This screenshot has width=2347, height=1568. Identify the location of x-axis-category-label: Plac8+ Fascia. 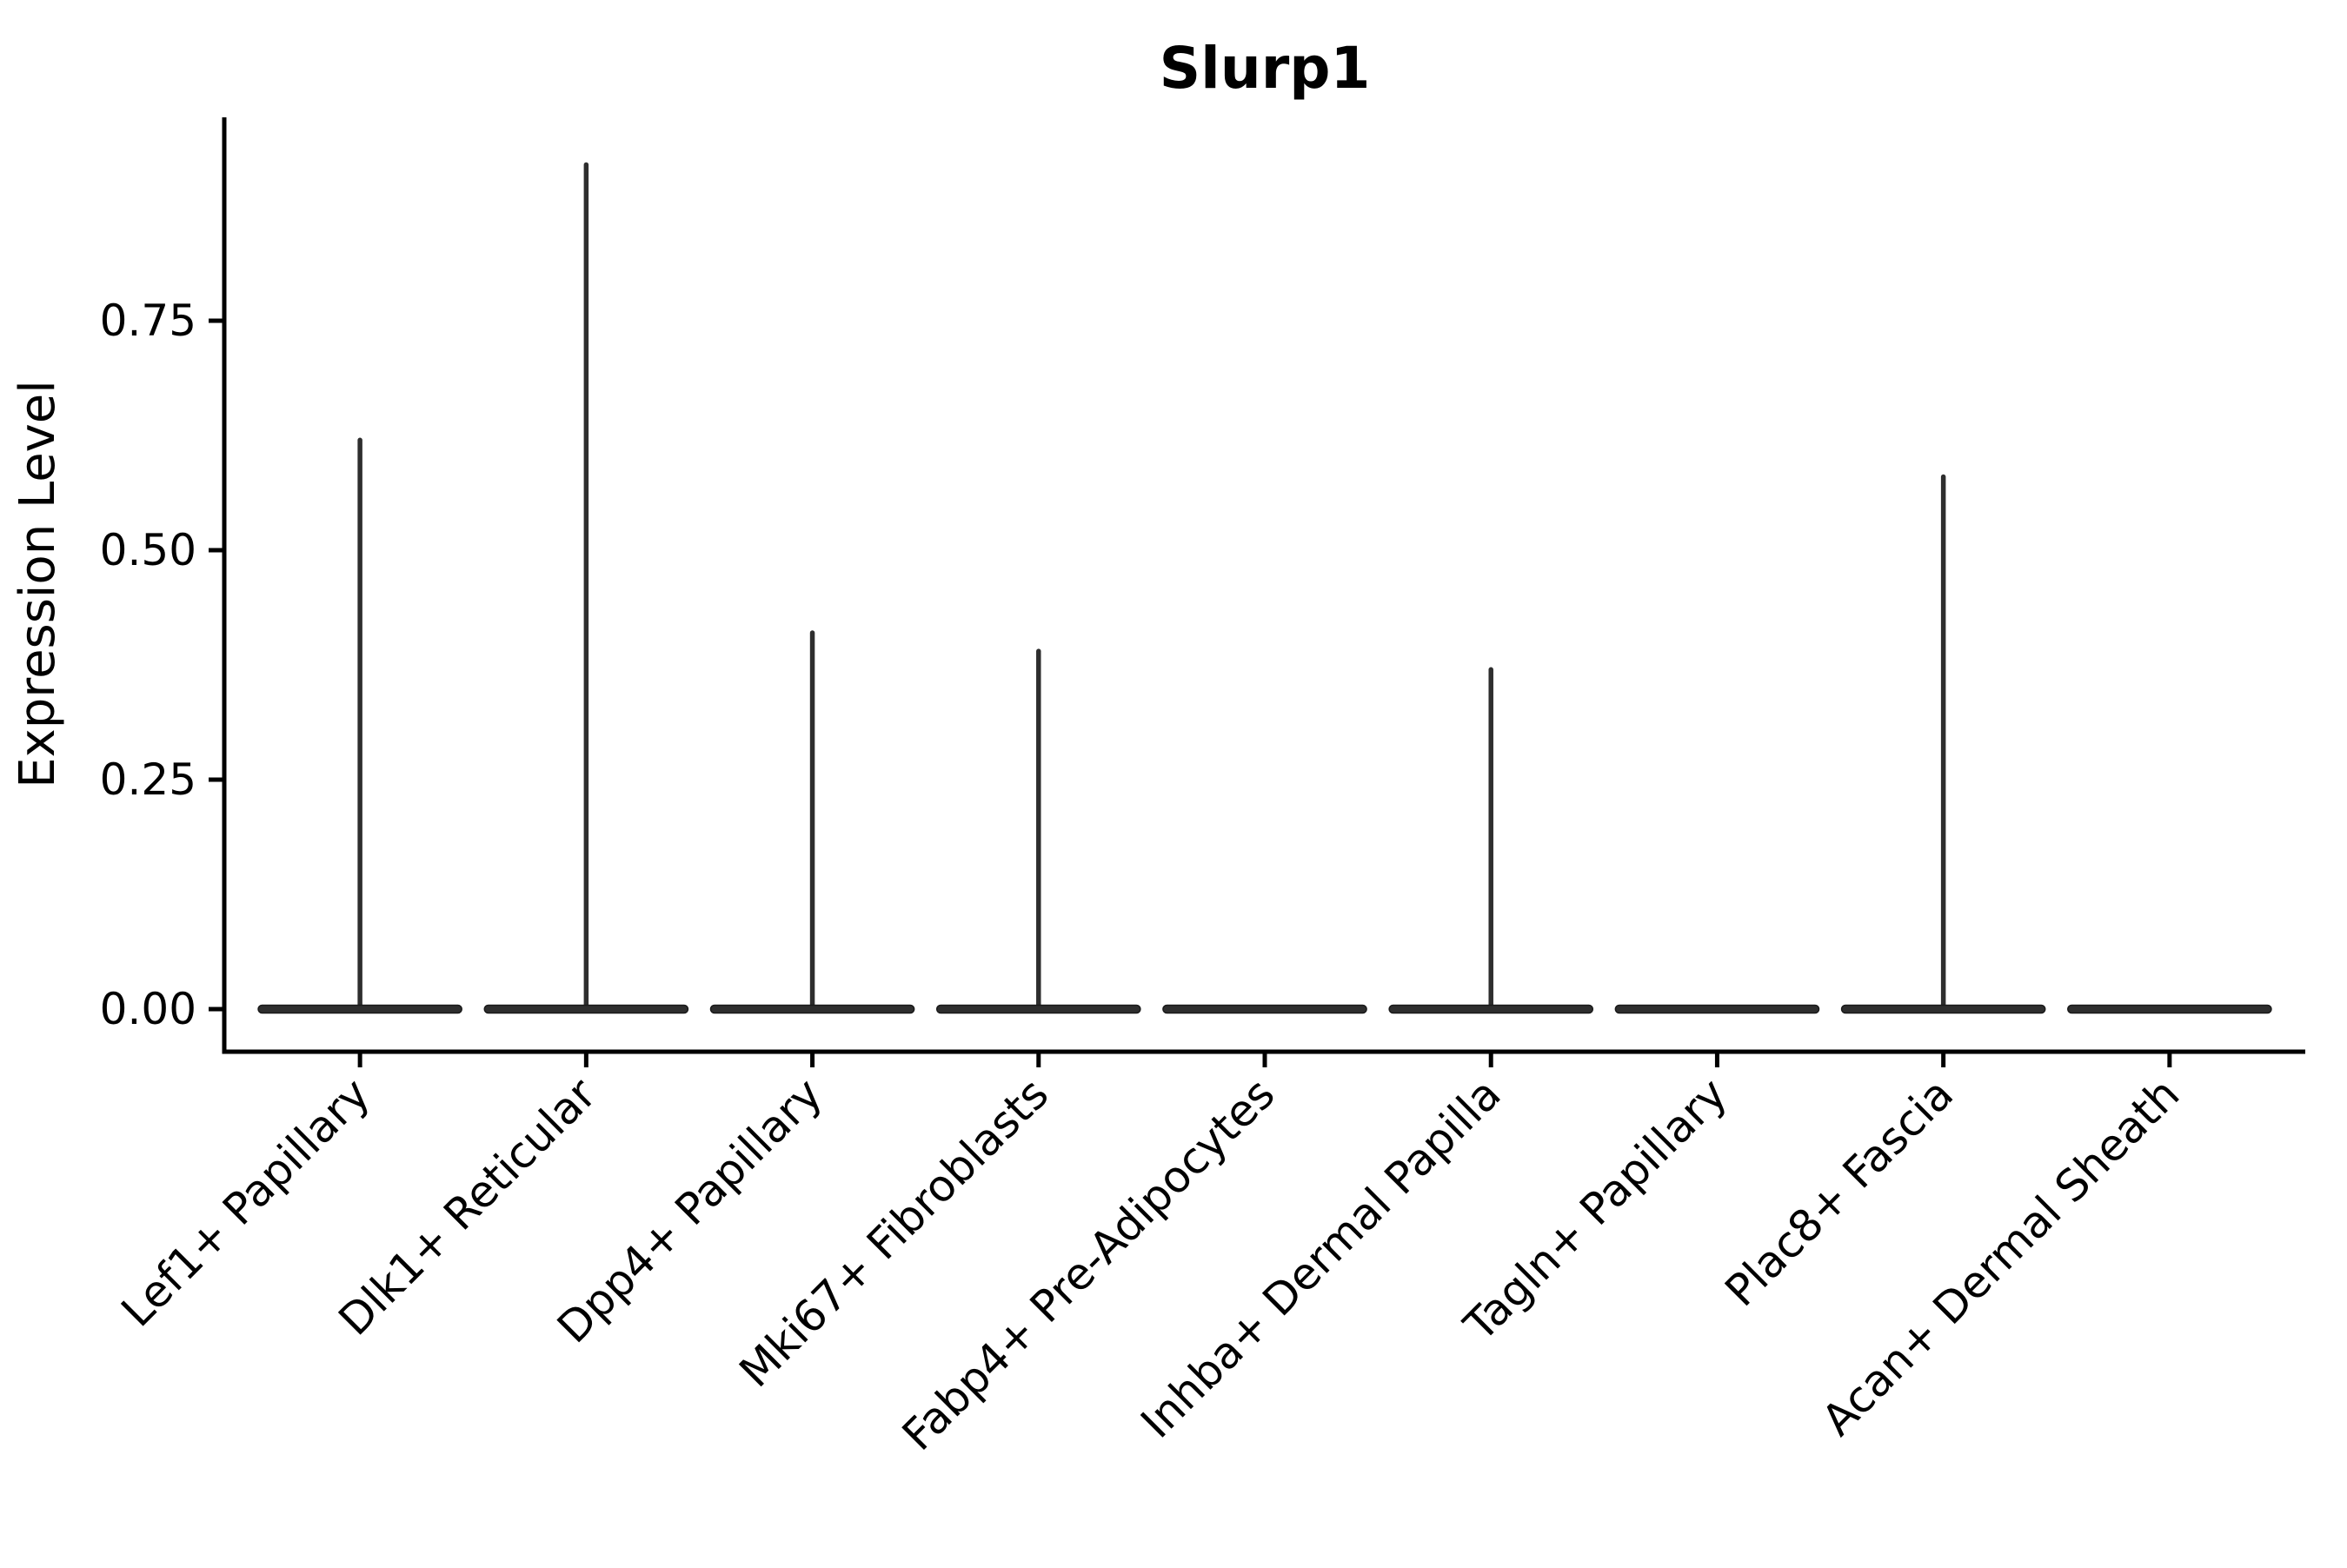
(1839, 1192).